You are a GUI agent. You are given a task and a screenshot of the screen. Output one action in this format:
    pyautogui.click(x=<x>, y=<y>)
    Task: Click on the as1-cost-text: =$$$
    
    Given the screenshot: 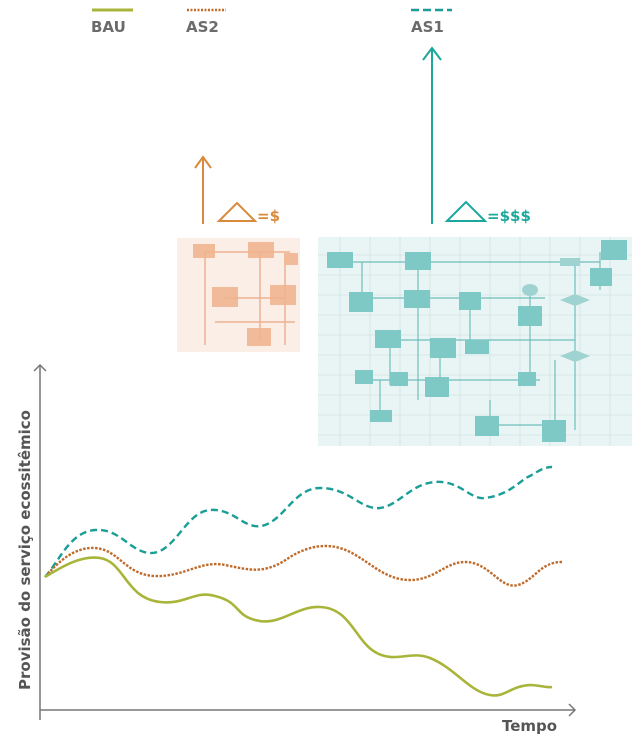 What is the action you would take?
    pyautogui.click(x=509, y=216)
    